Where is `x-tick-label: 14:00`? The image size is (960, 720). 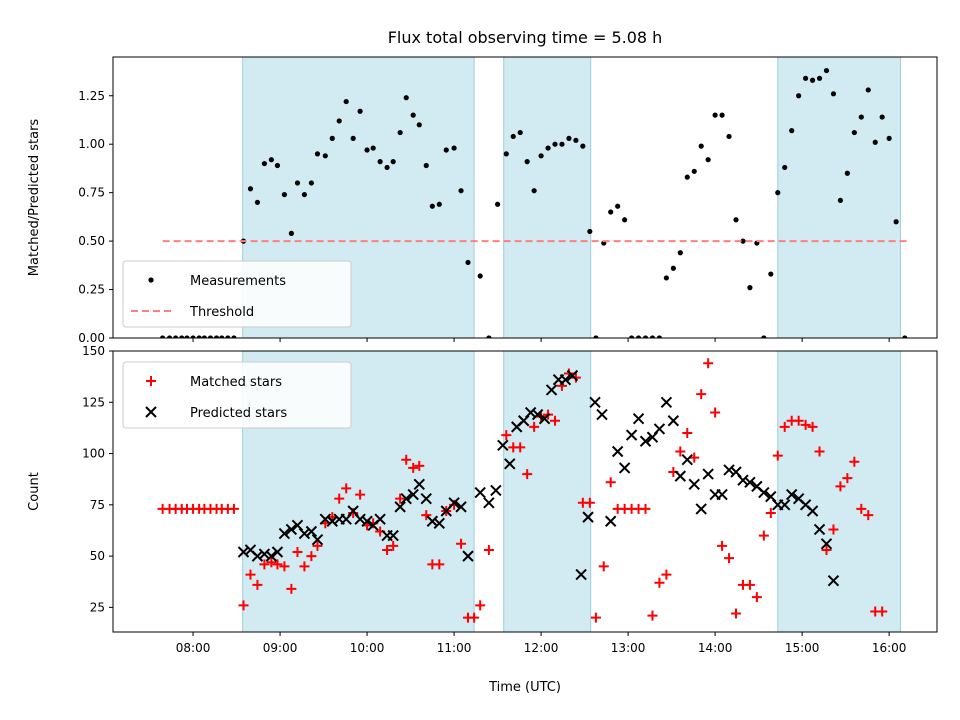 x-tick-label: 14:00 is located at coordinates (715, 648).